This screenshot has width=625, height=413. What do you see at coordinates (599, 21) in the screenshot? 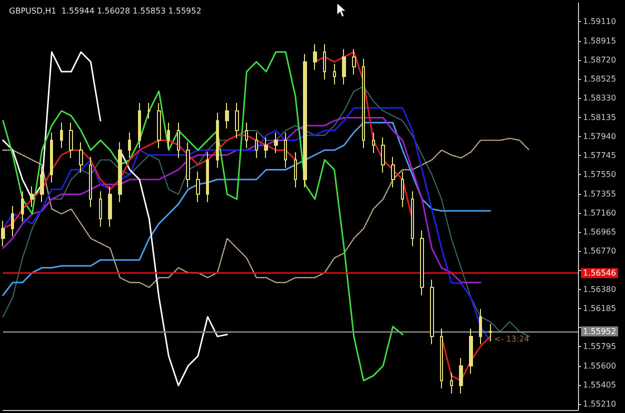
I see `y-tick-label: 1.59110` at bounding box center [599, 21].